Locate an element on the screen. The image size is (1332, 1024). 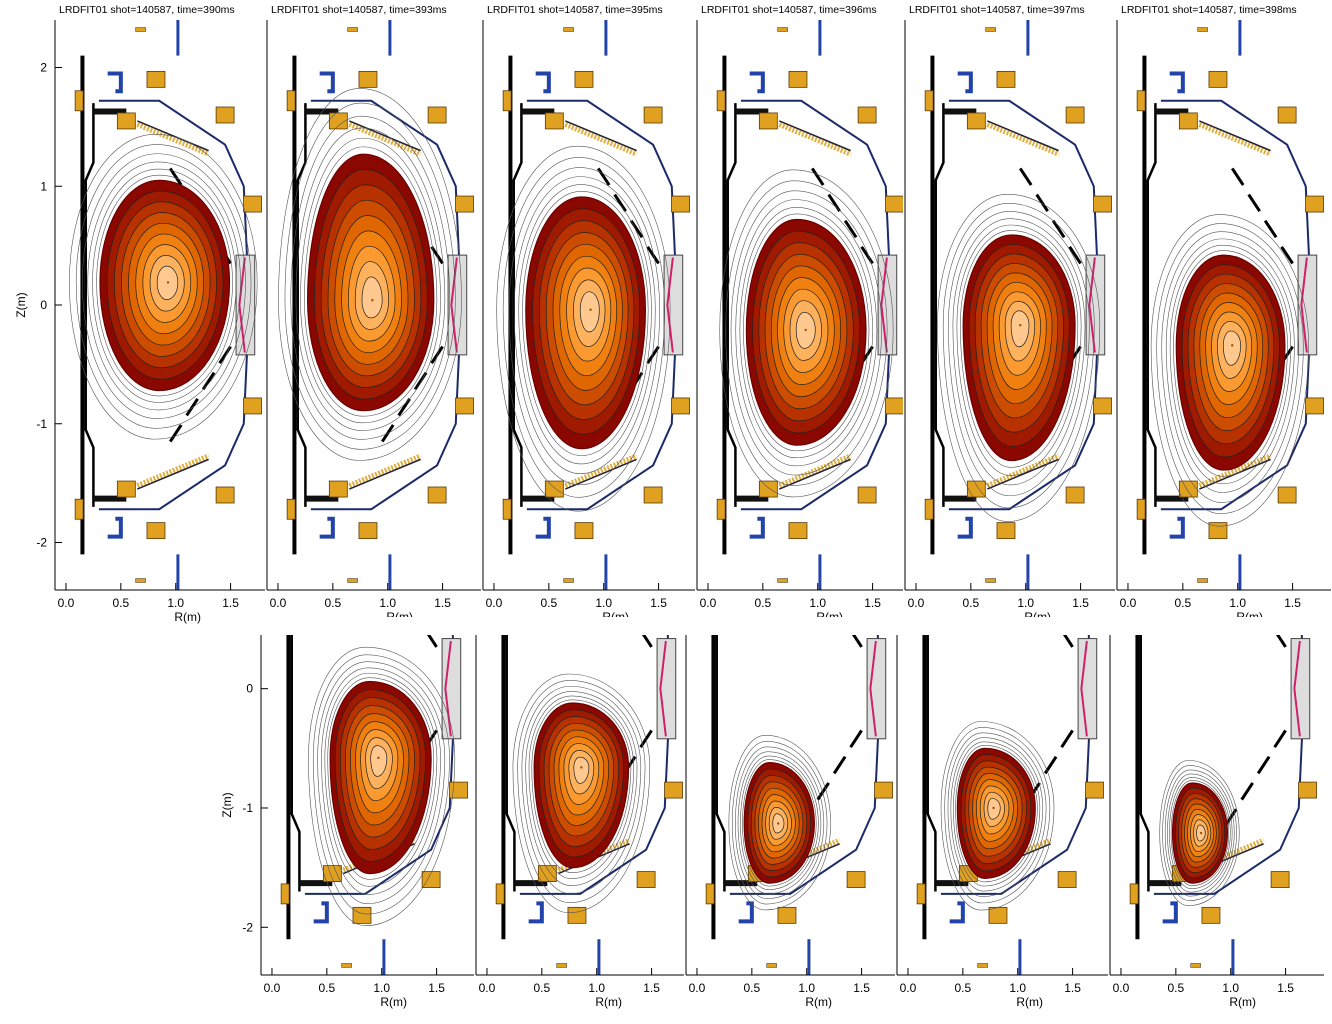
panel-title: LRDFIT01 shot=140587, time=390ms is located at coordinates (147, 10).